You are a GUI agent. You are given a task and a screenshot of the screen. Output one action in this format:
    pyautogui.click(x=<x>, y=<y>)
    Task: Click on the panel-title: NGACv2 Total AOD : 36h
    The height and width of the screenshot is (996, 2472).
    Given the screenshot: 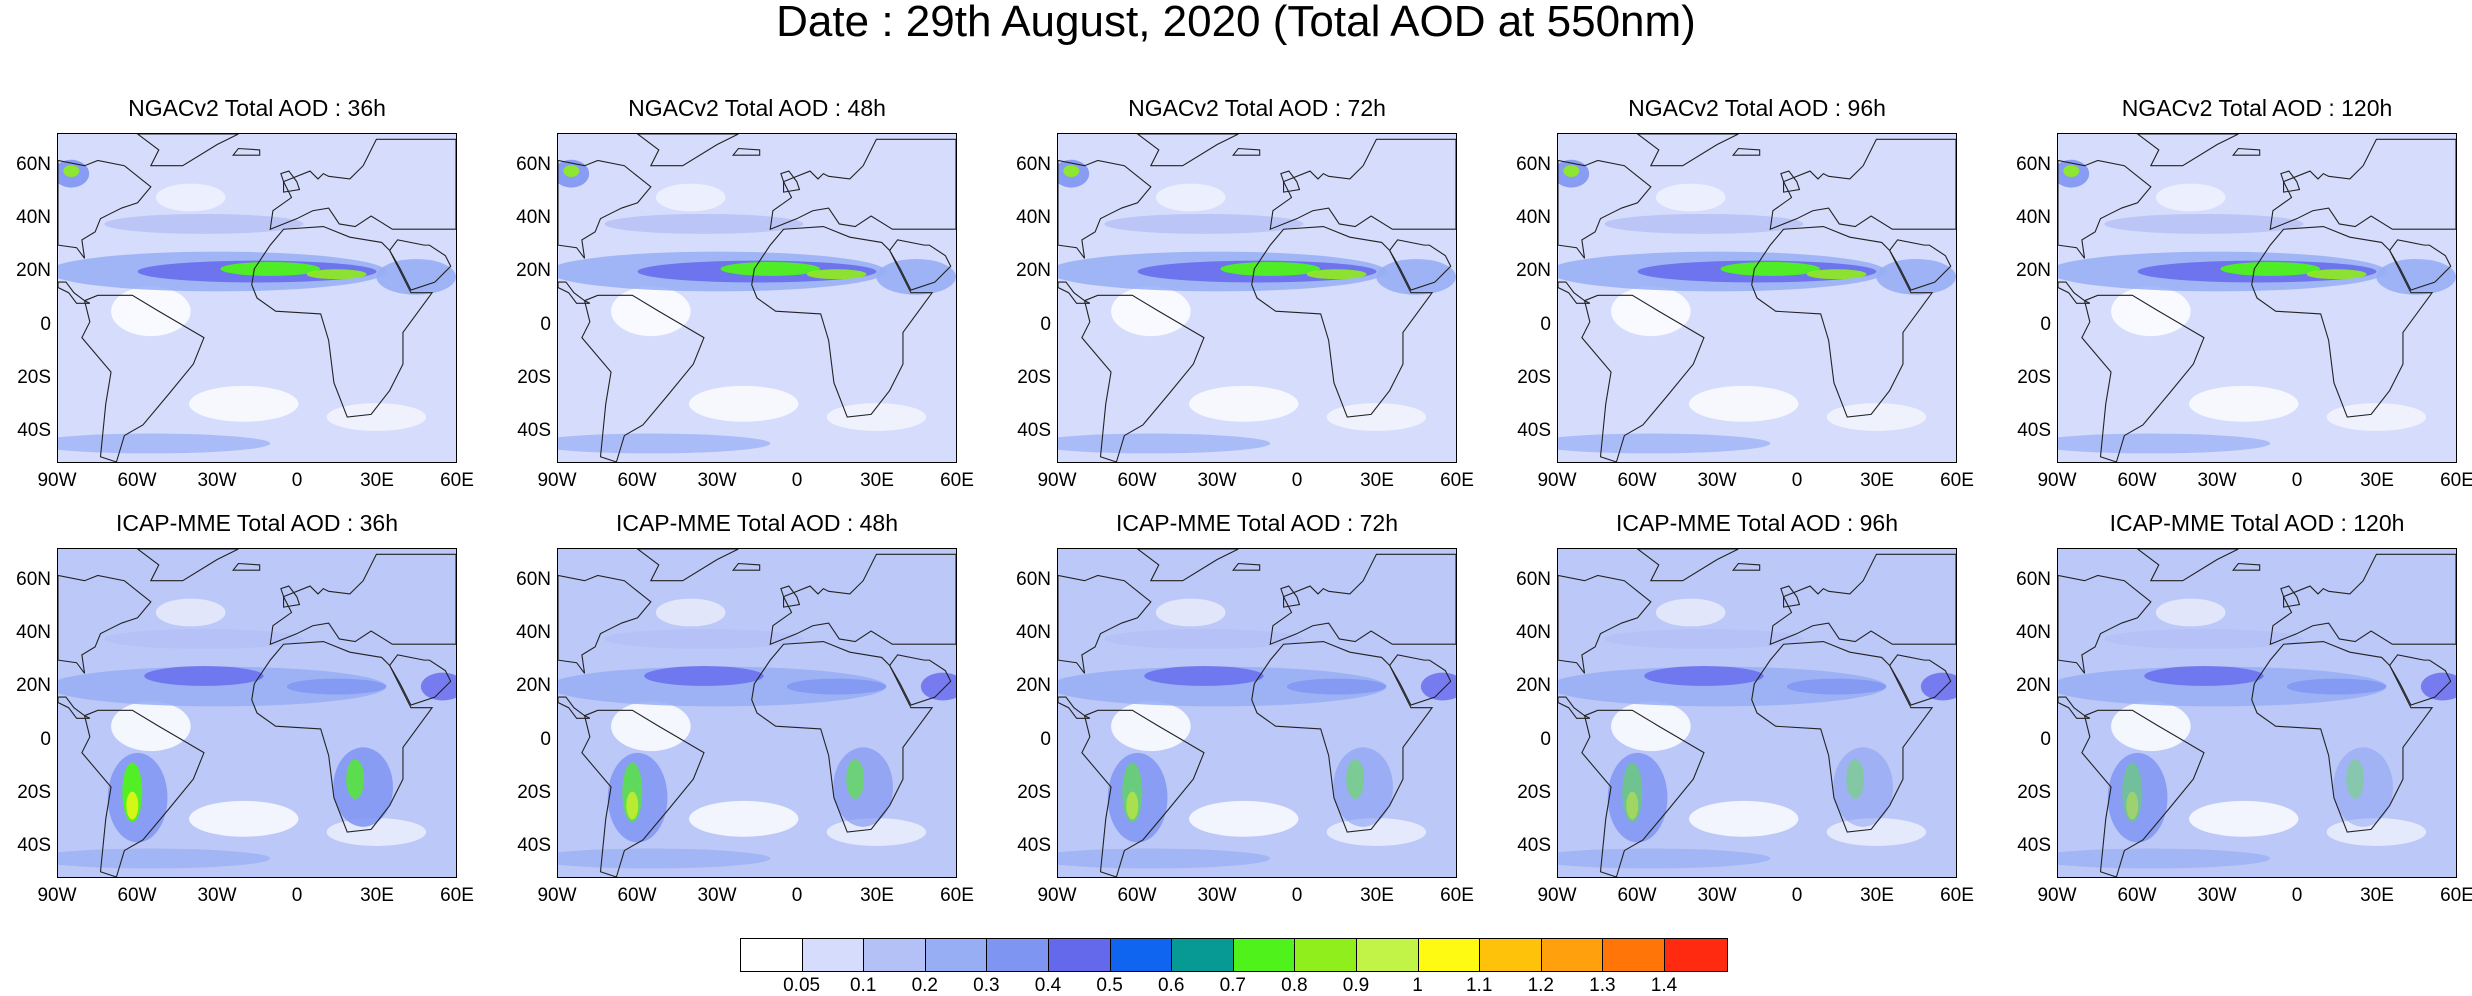 What is the action you would take?
    pyautogui.click(x=257, y=108)
    